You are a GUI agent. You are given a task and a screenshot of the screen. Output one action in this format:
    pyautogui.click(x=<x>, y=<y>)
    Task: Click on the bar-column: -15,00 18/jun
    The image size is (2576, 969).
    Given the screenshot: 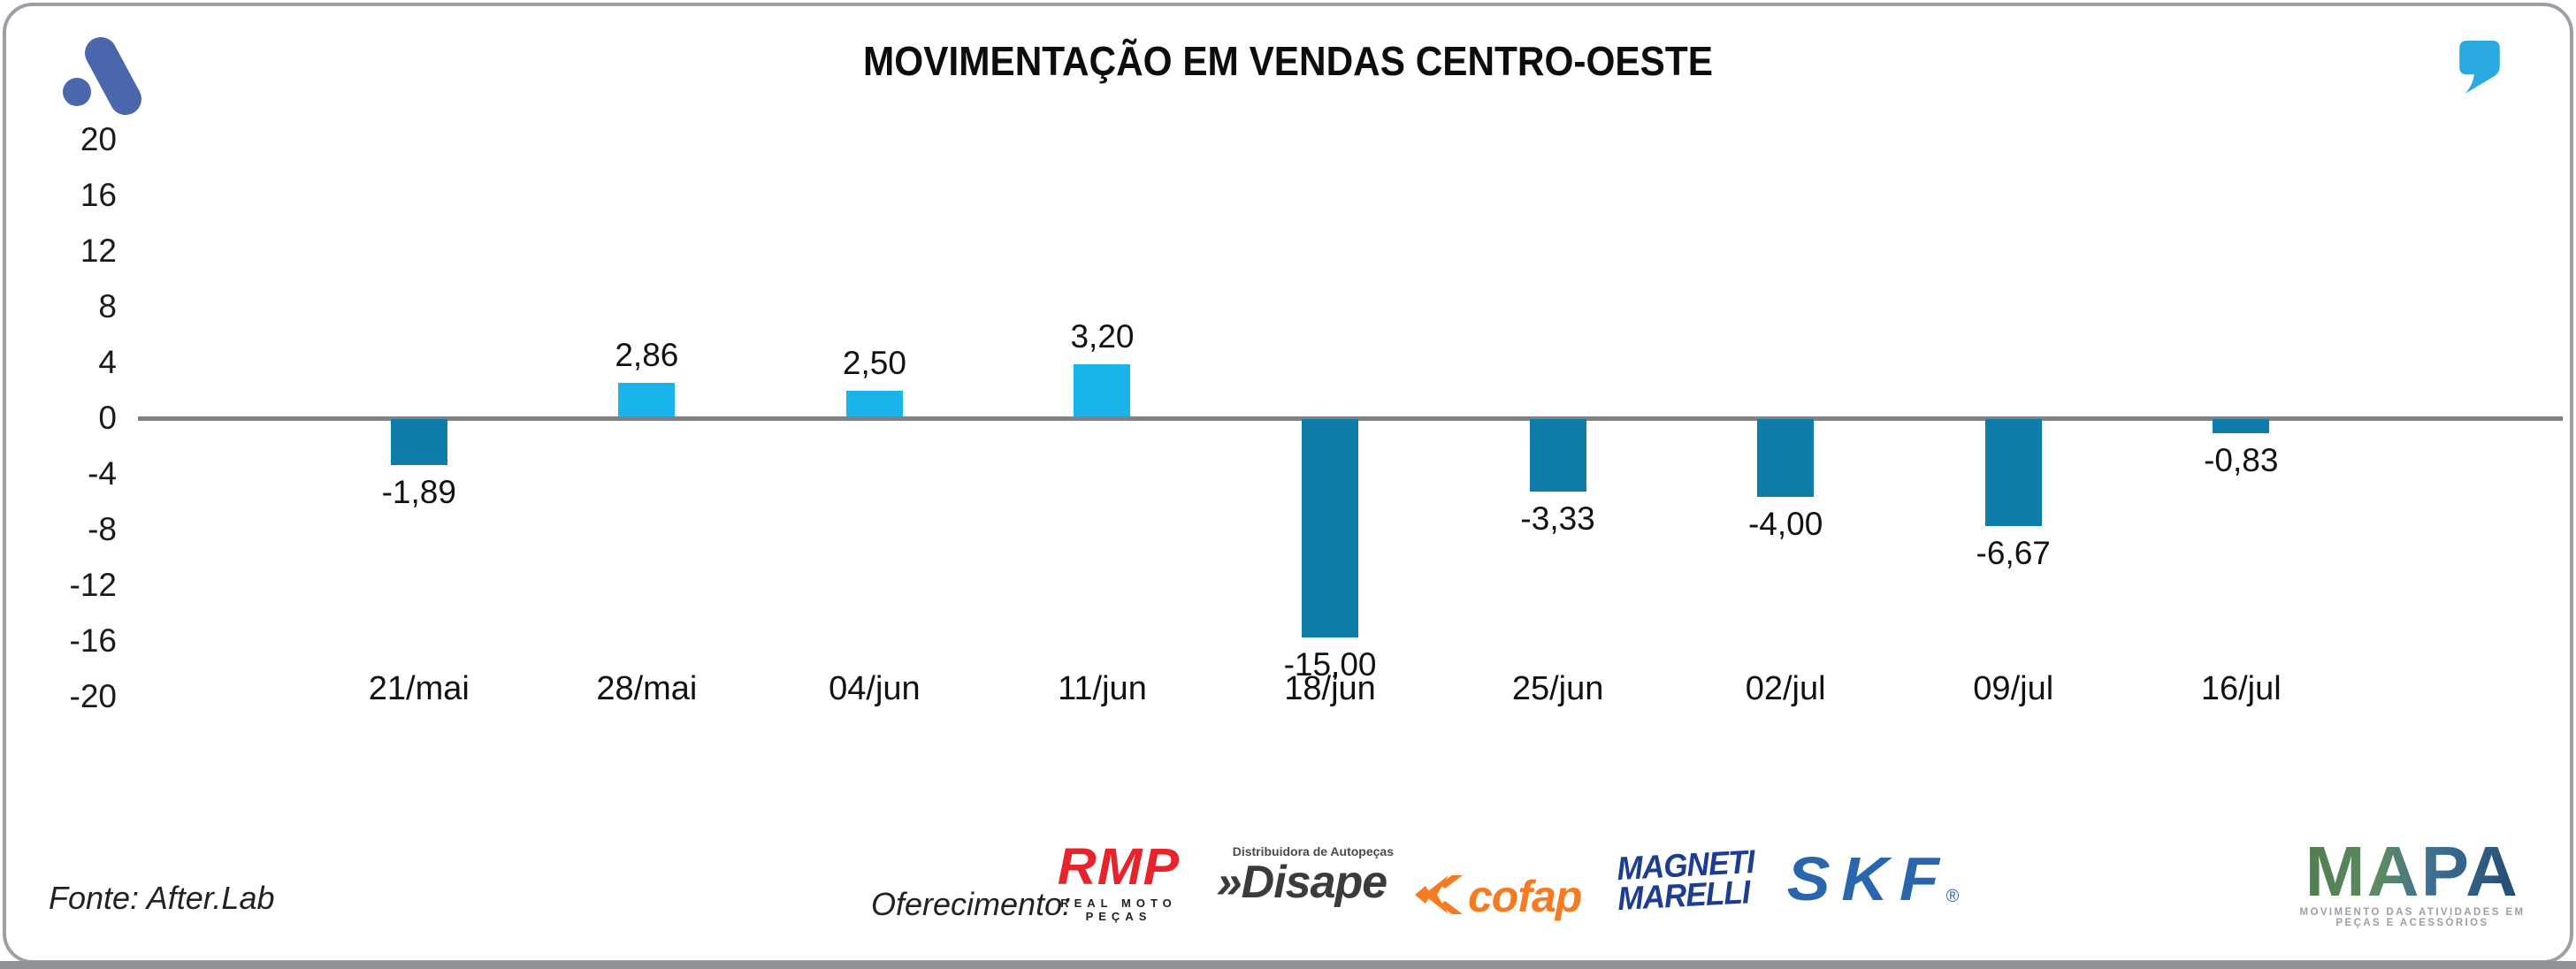 What is the action you would take?
    pyautogui.click(x=1330, y=484)
    